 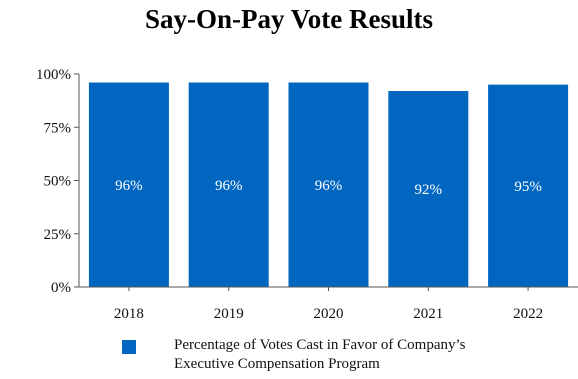 I want to click on bar-2020, so click(x=328, y=185).